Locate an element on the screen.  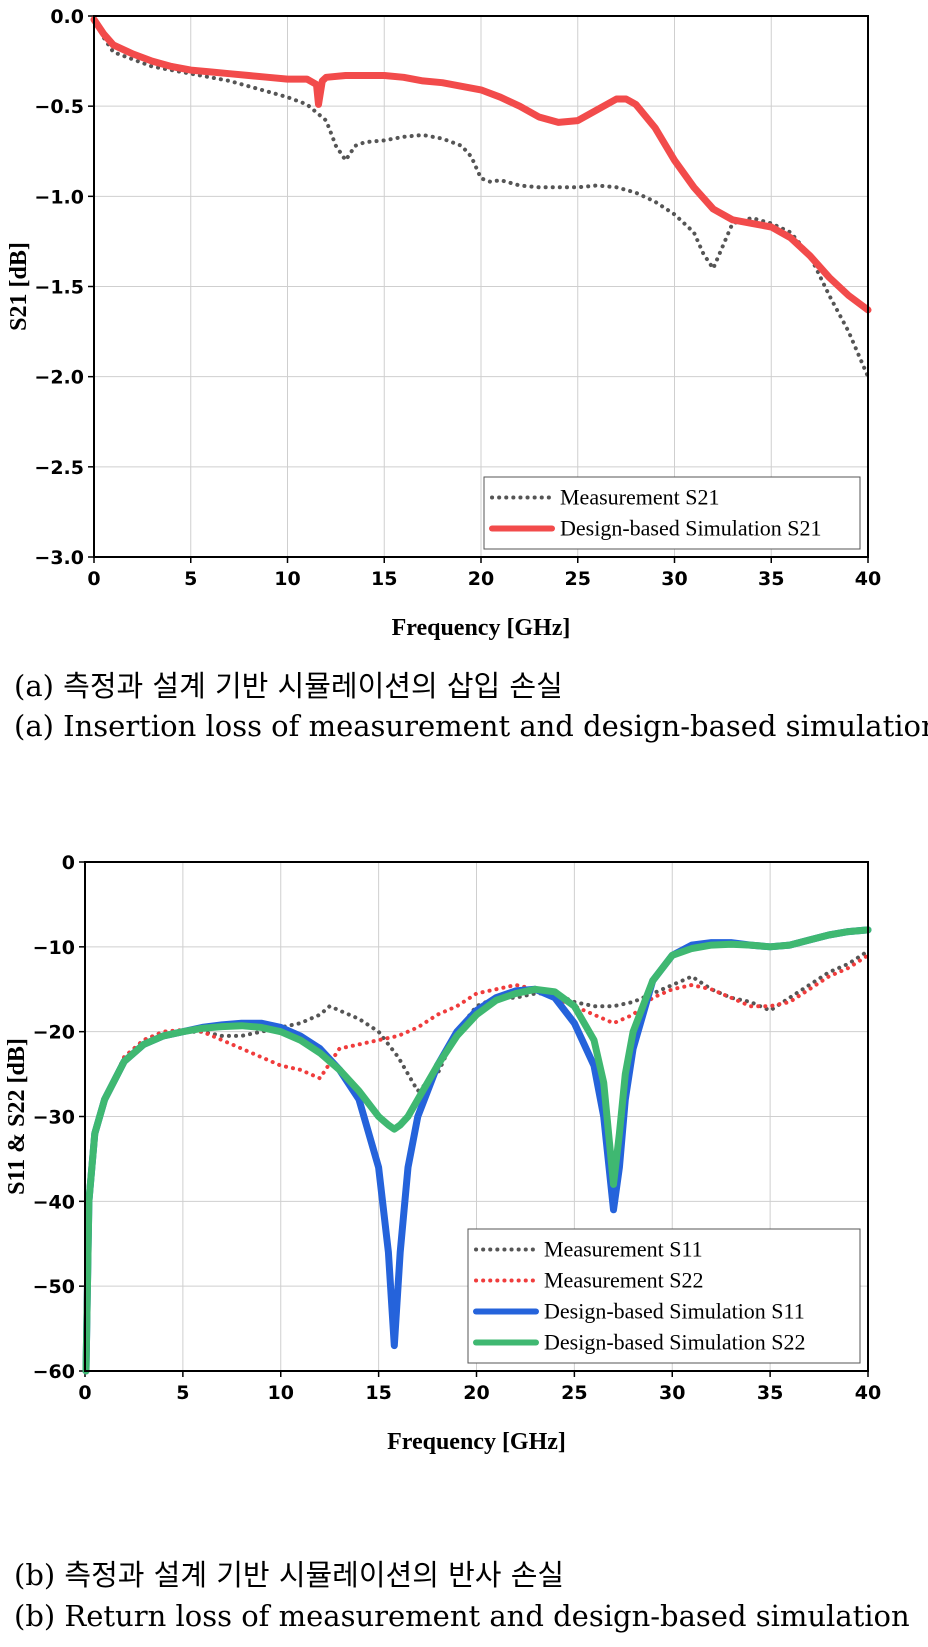
legend-label-design-based-simulation-s21: Design-based Simulation S21 is located at coordinates (691, 528).